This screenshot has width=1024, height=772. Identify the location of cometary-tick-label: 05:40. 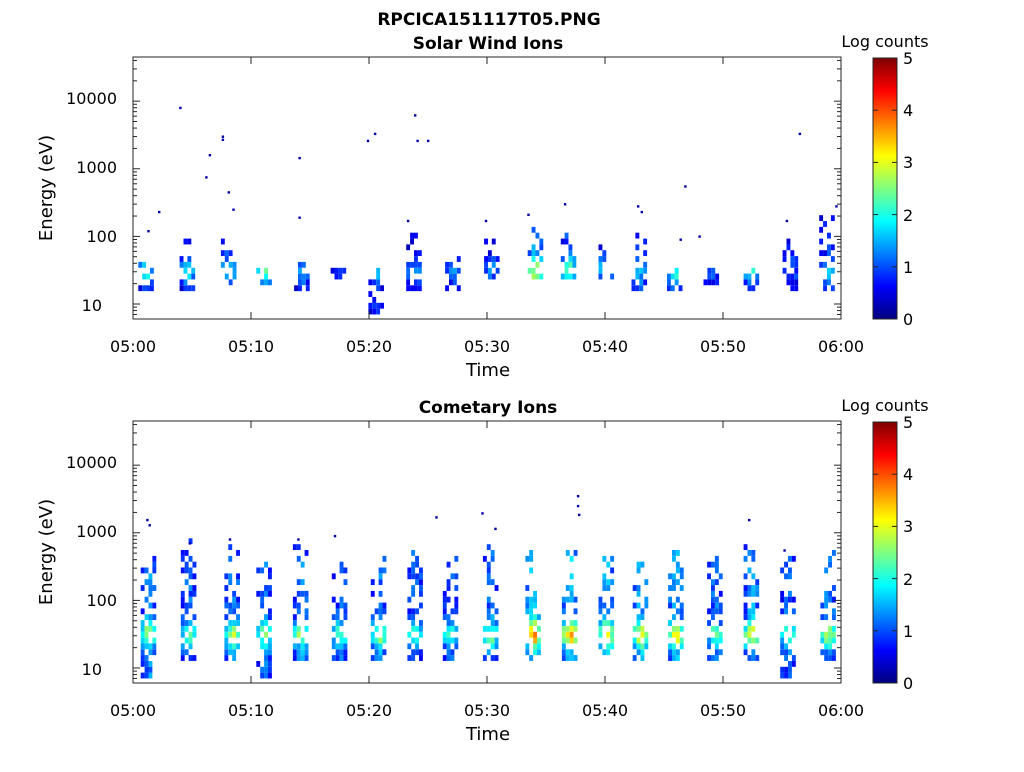
(605, 710).